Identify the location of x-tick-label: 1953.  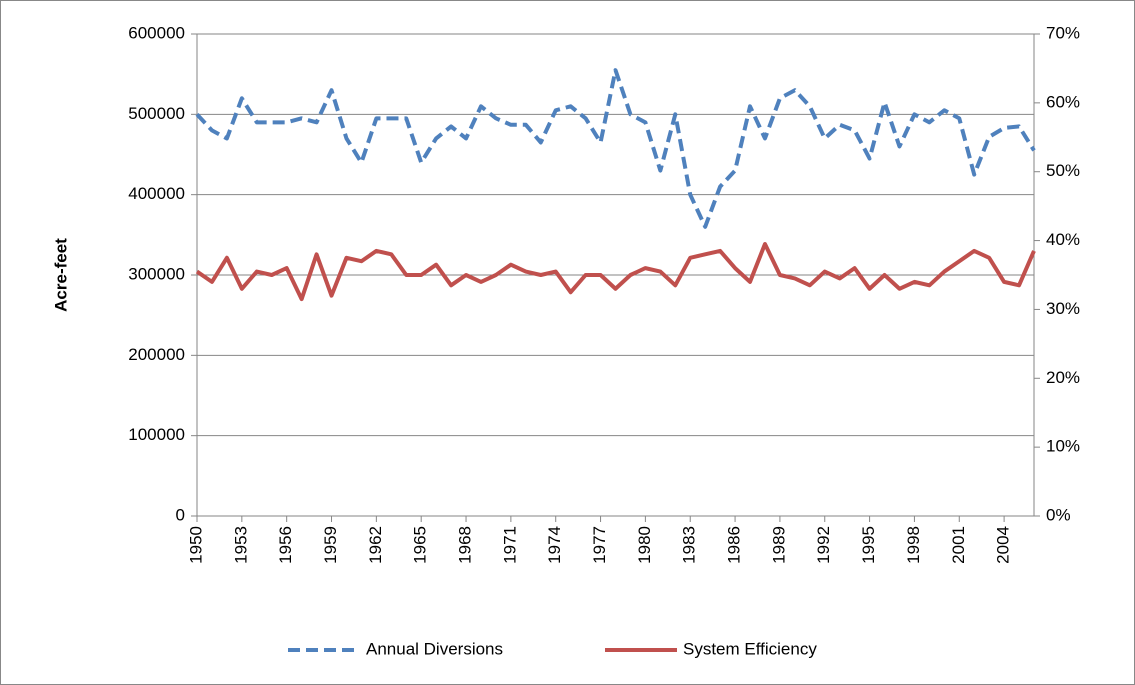
(240, 545).